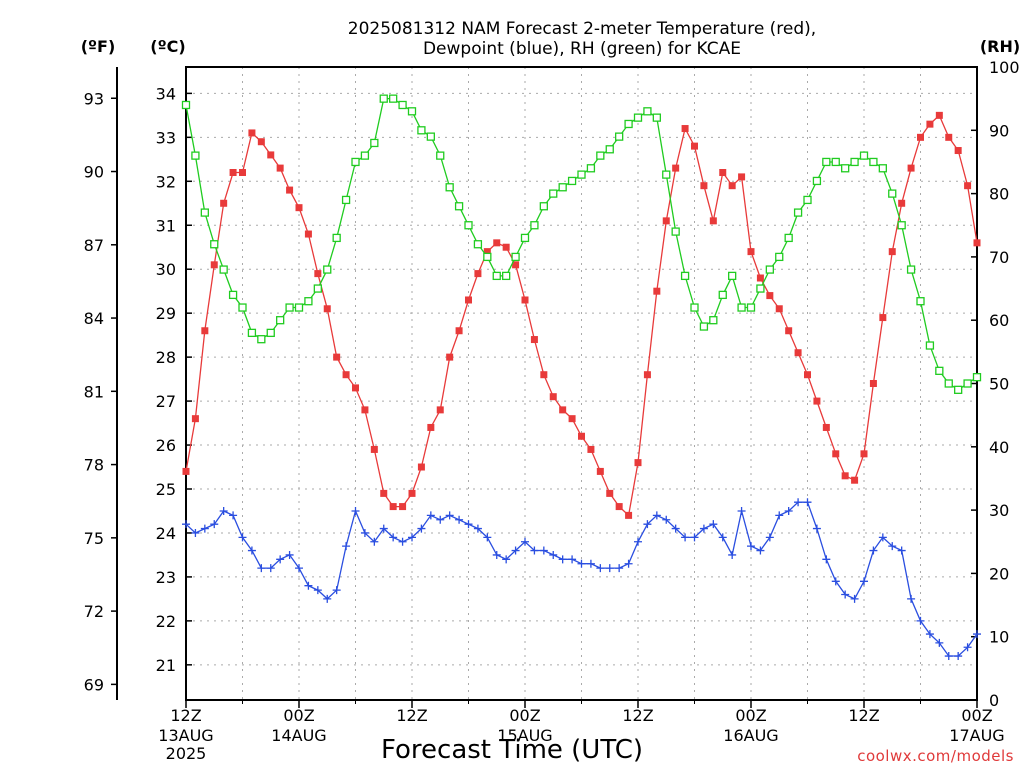 The height and width of the screenshot is (768, 1024). Describe the element at coordinates (167, 46) in the screenshot. I see `celsius-unit-label: (ºC)` at that location.